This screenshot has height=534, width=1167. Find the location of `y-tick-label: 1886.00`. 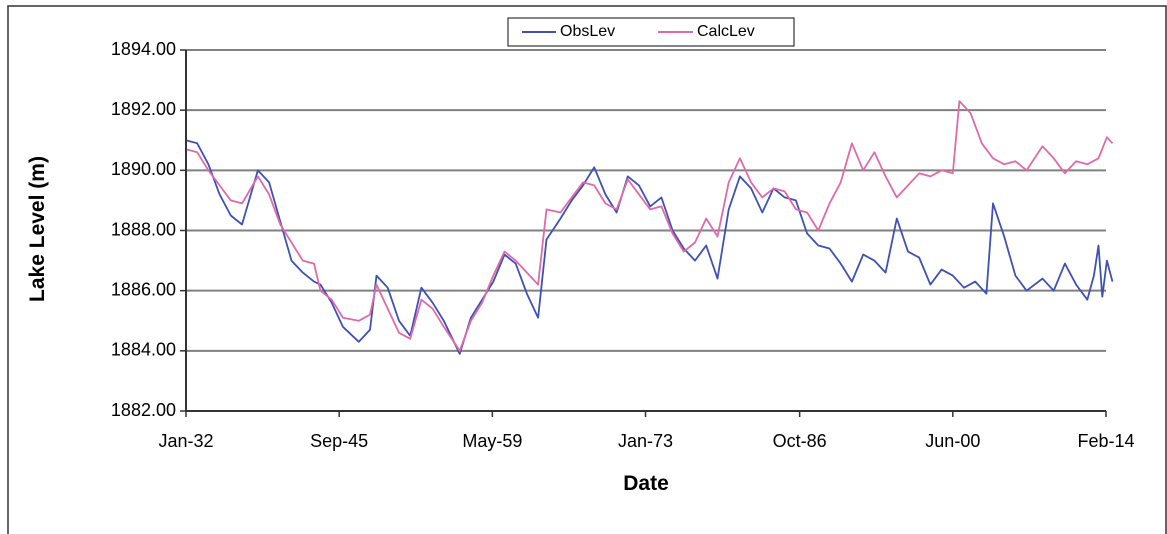

y-tick-label: 1886.00 is located at coordinates (143, 289).